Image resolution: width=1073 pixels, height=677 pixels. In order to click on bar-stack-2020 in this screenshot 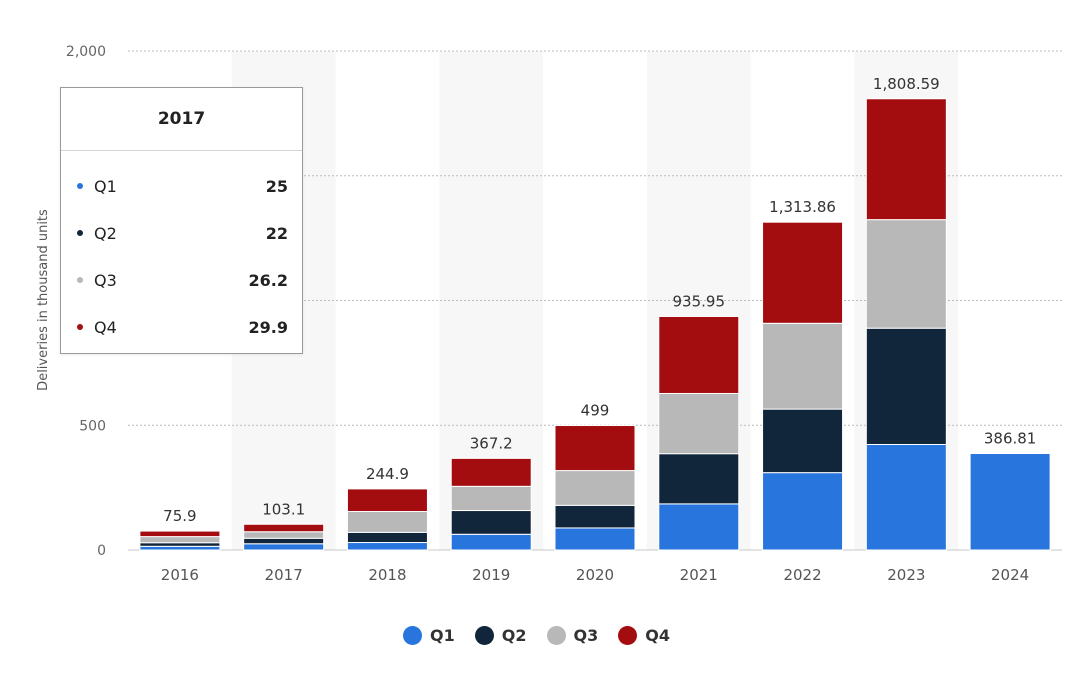, I will do `click(595, 488)`.